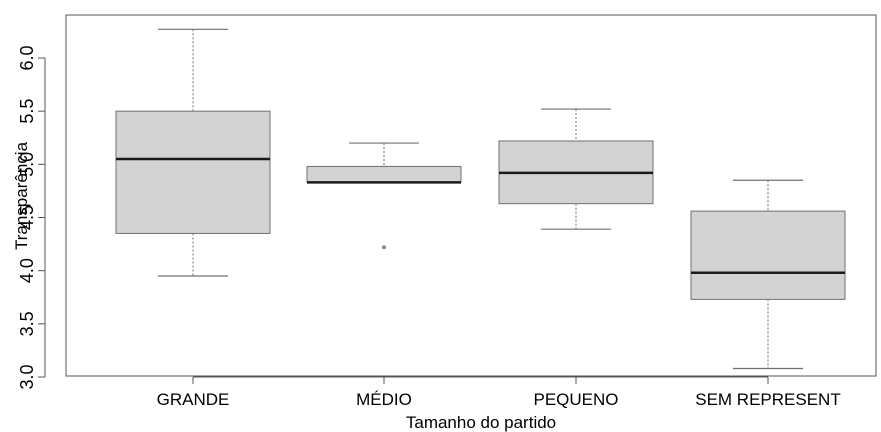 The width and height of the screenshot is (881, 432). What do you see at coordinates (384, 247) in the screenshot?
I see `outlier-point` at bounding box center [384, 247].